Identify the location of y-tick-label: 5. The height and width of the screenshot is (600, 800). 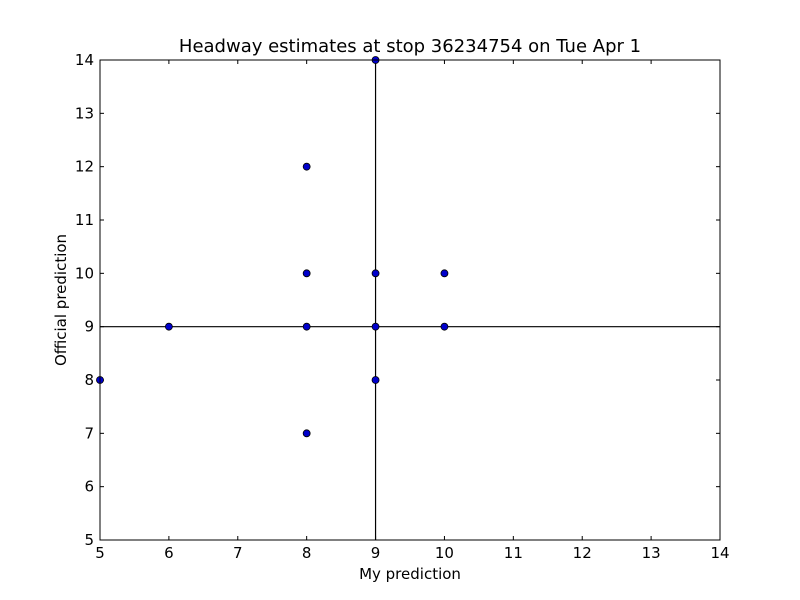
(89, 540).